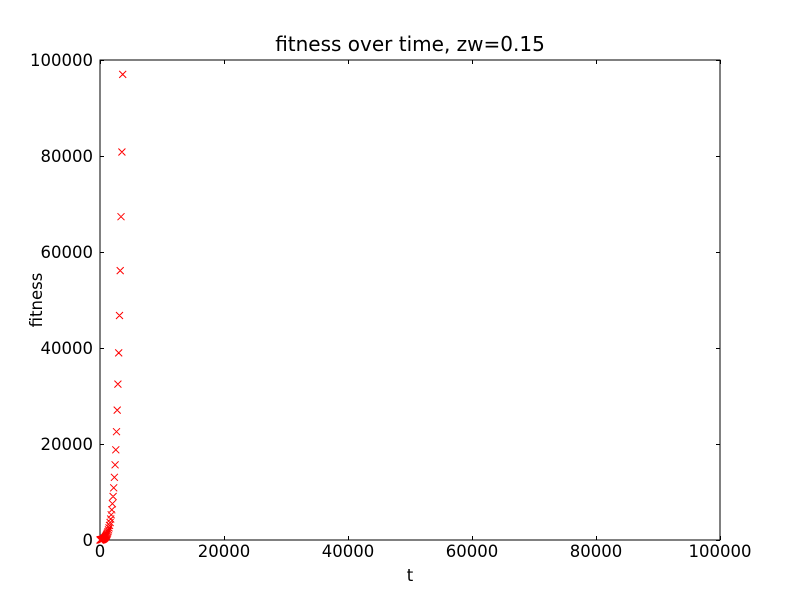 This screenshot has height=600, width=800. Describe the element at coordinates (596, 551) in the screenshot. I see `x-tick-label: 80000` at that location.